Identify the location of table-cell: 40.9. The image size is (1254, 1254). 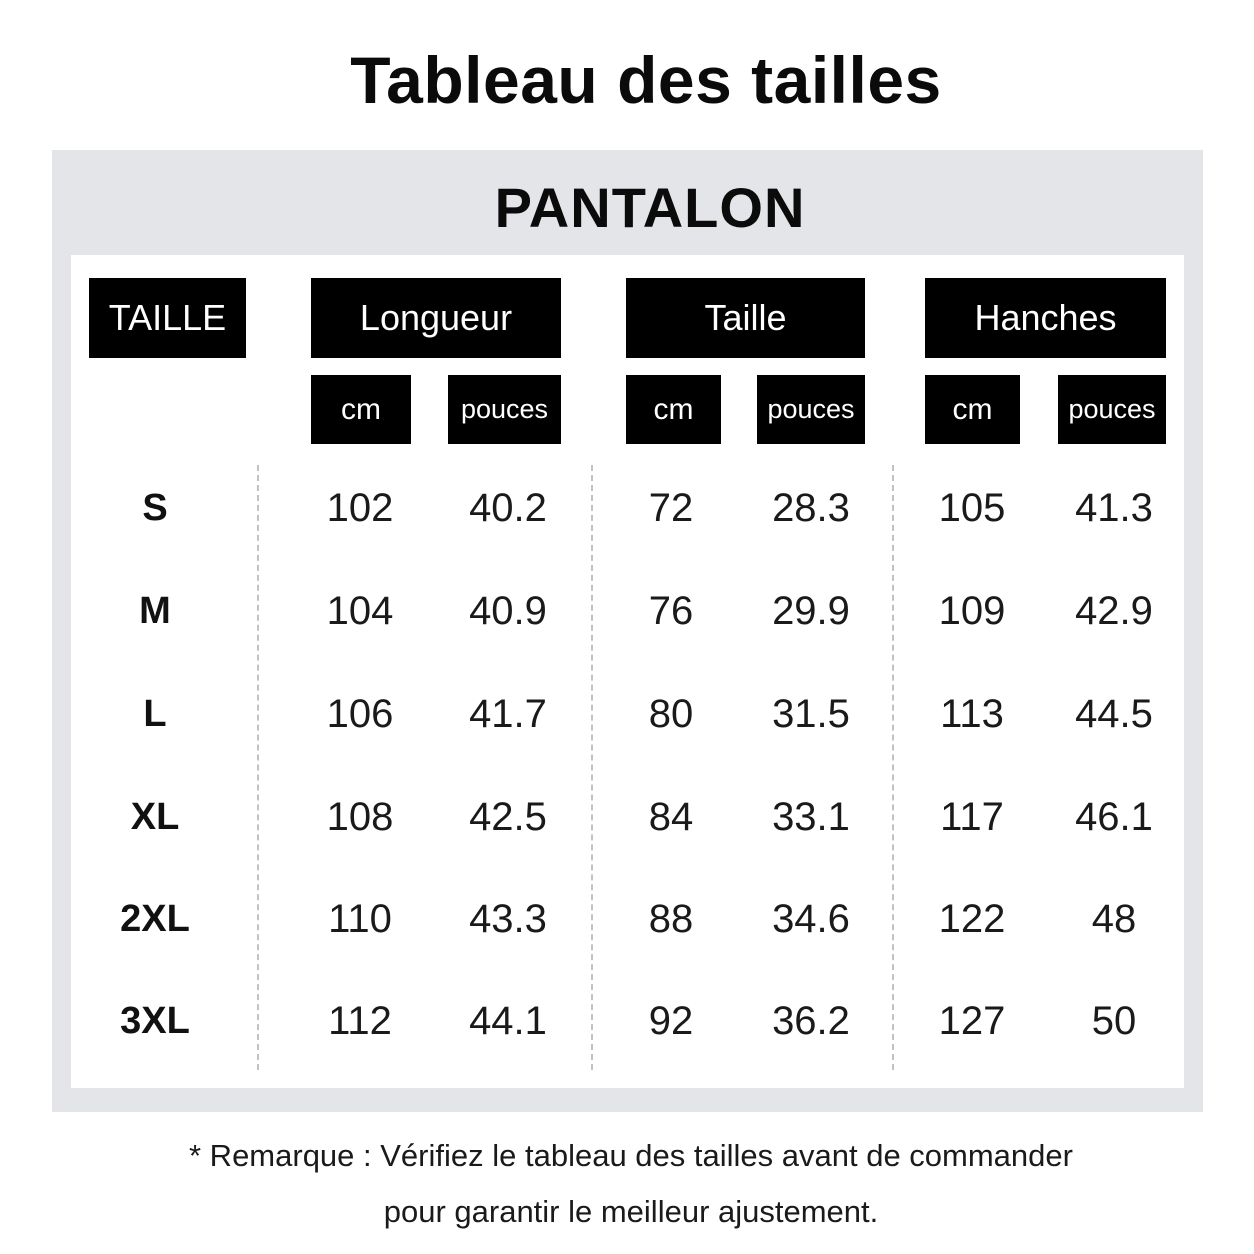
(508, 611).